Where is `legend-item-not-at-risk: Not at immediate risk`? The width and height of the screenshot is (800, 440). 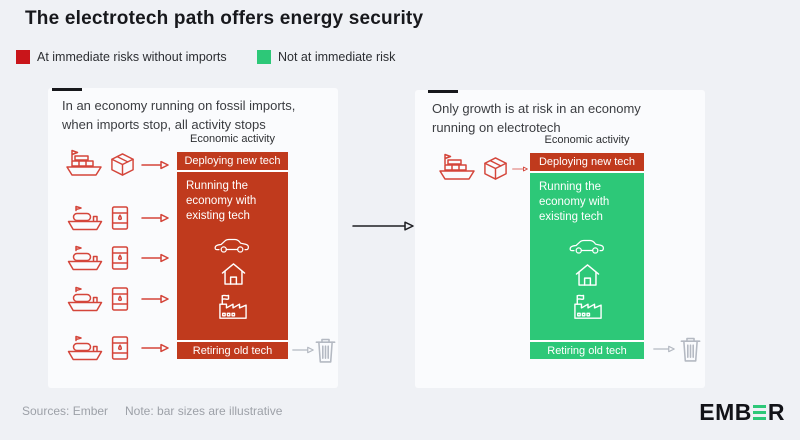
legend-item-not-at-risk: Not at immediate risk is located at coordinates (326, 57).